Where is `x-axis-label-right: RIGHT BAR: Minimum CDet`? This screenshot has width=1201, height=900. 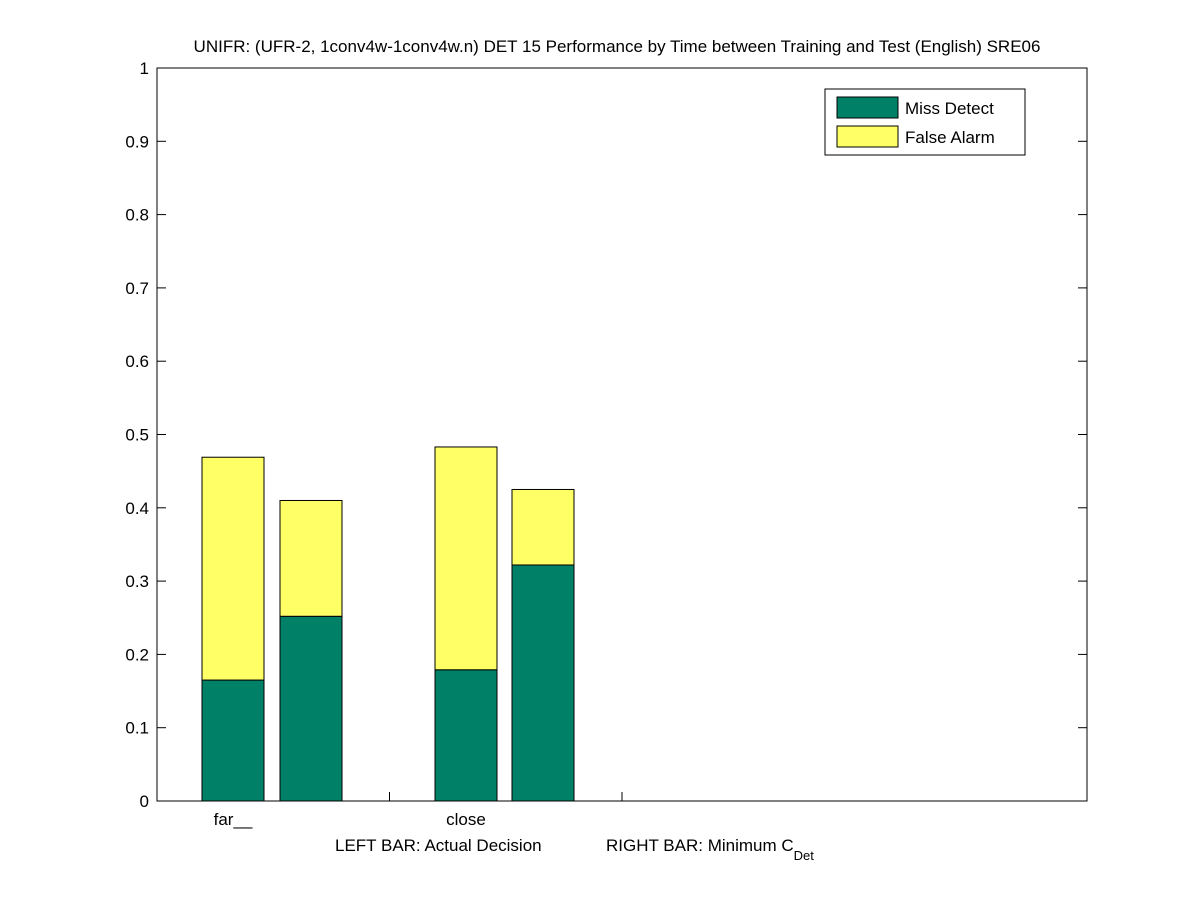 x-axis-label-right: RIGHT BAR: Minimum CDet is located at coordinates (710, 849).